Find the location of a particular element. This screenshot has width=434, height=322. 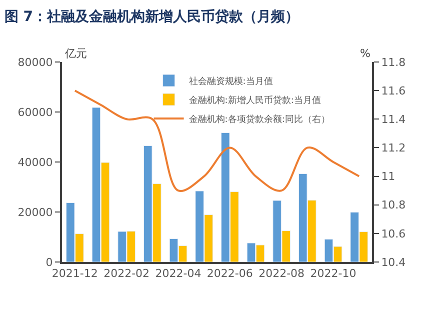

y2-tick-label: 11 is located at coordinates (388, 177).